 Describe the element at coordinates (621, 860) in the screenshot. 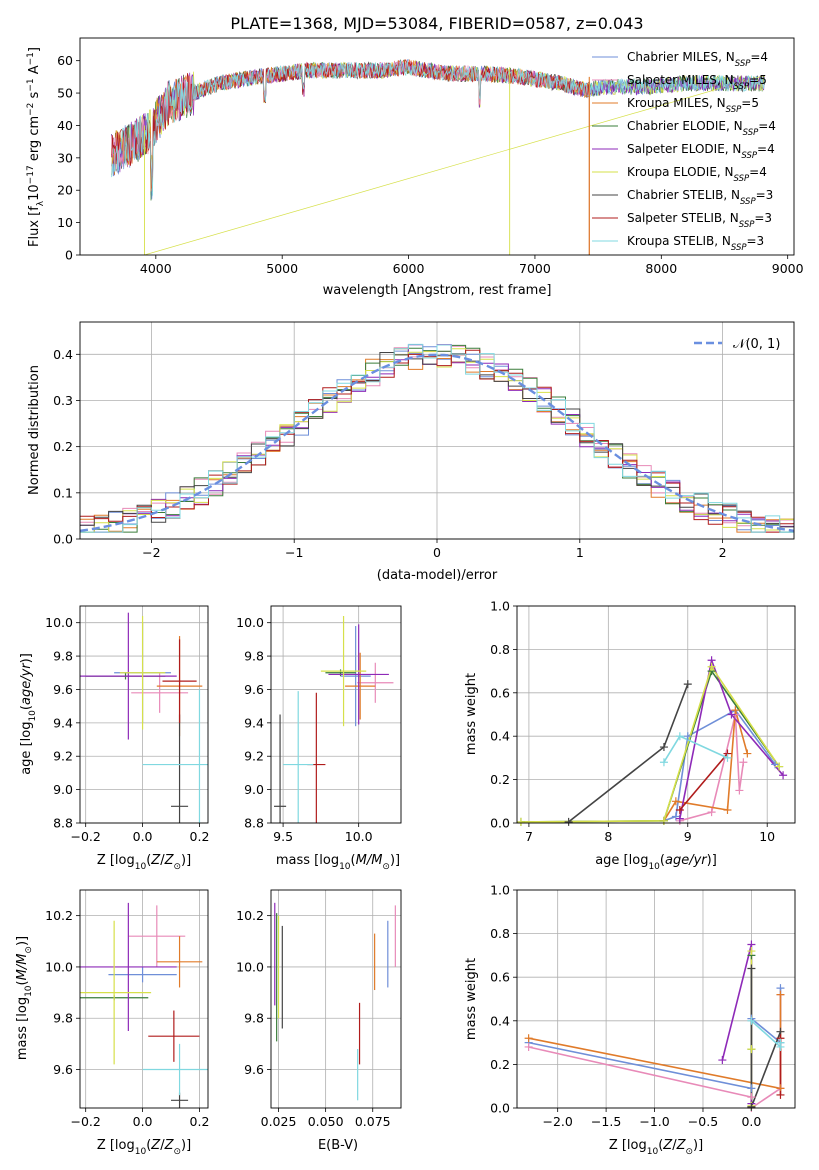

I see `label-part: age [log` at that location.